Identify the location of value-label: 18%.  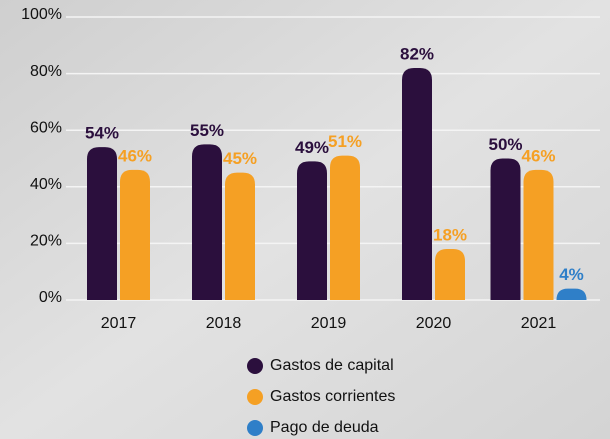
(450, 235).